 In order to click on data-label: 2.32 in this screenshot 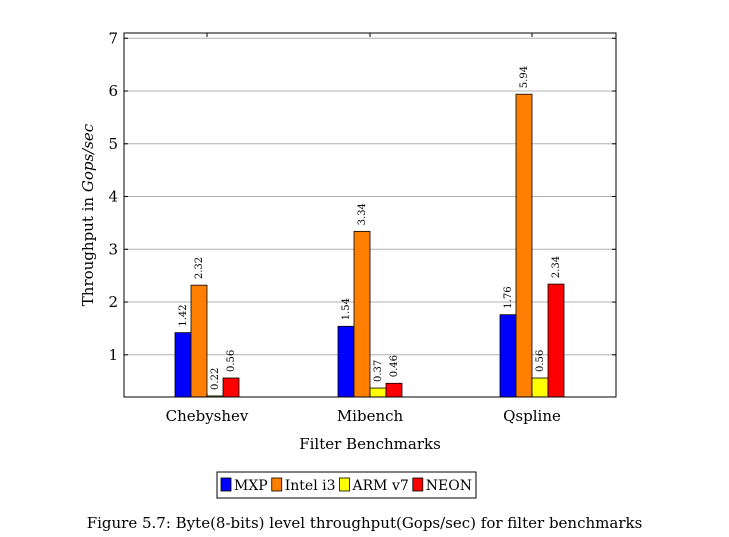, I will do `click(199, 268)`.